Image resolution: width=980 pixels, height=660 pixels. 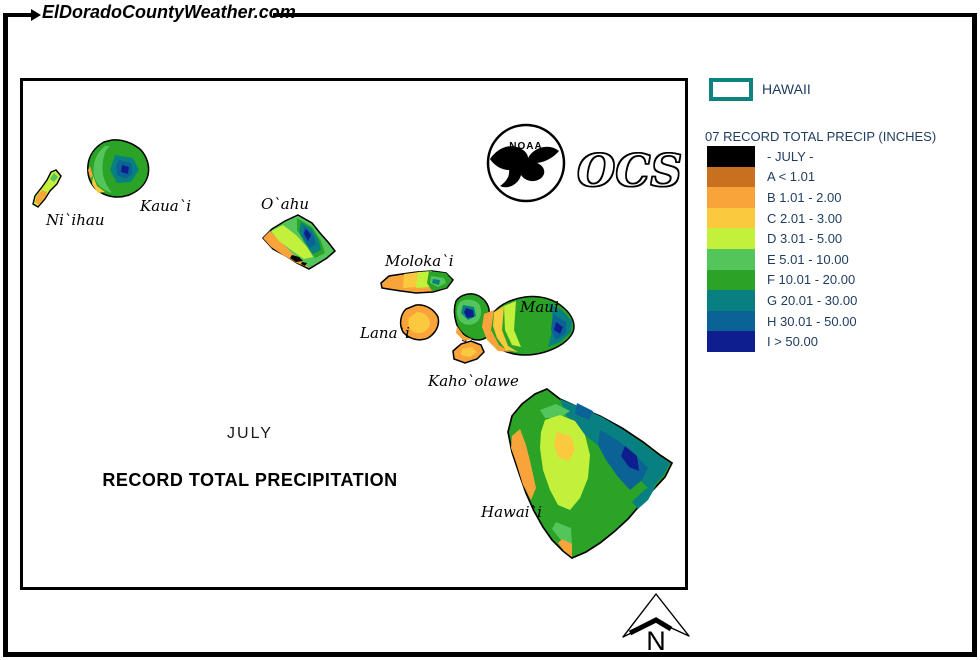 I want to click on island-label-kahoolawe: Kaho`olawe, so click(x=473, y=381).